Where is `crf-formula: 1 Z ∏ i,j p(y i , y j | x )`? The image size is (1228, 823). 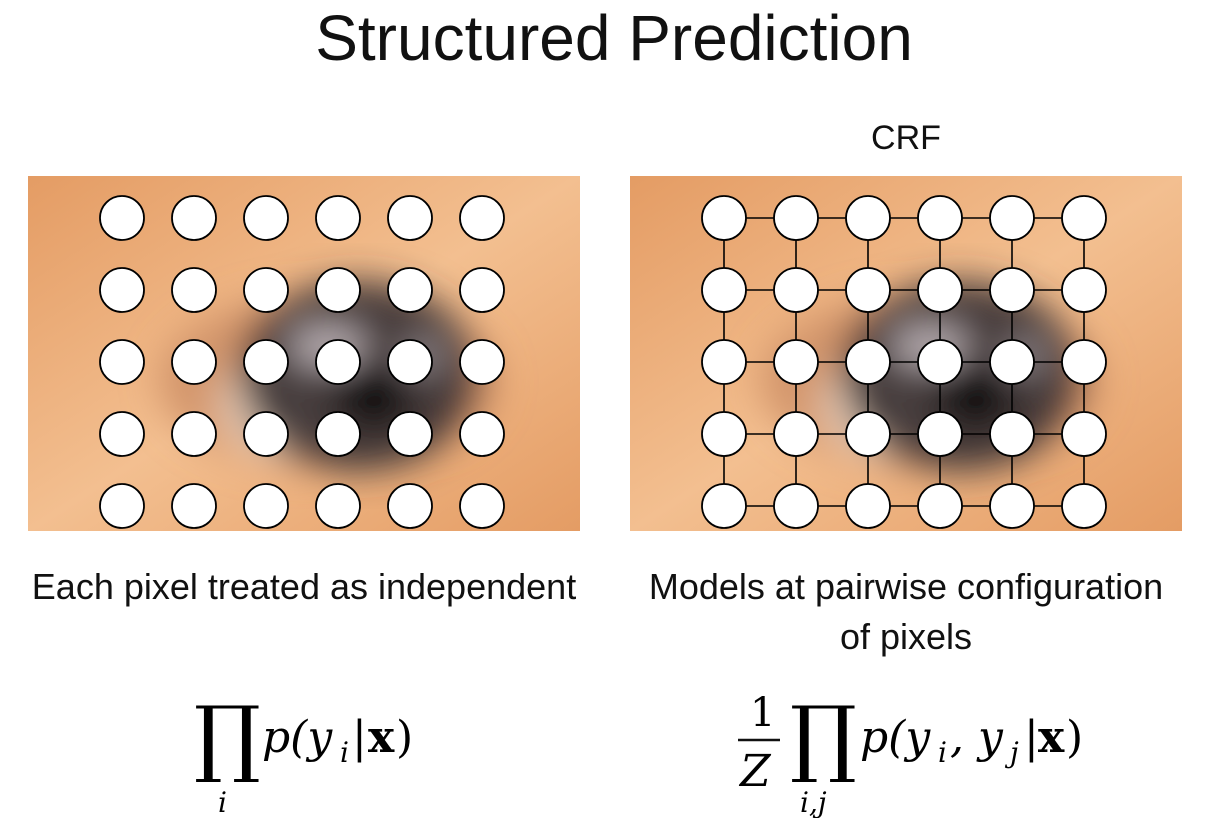 crf-formula: 1 Z ∏ i,j p(y i , y j | x ) is located at coordinates (910, 753).